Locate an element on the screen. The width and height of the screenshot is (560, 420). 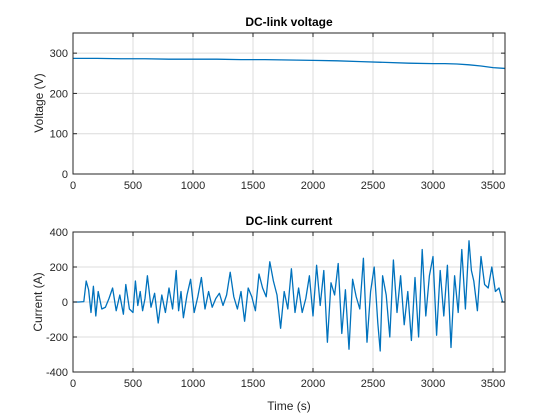
time-x-axis-label: Time (s) is located at coordinates (289, 406).